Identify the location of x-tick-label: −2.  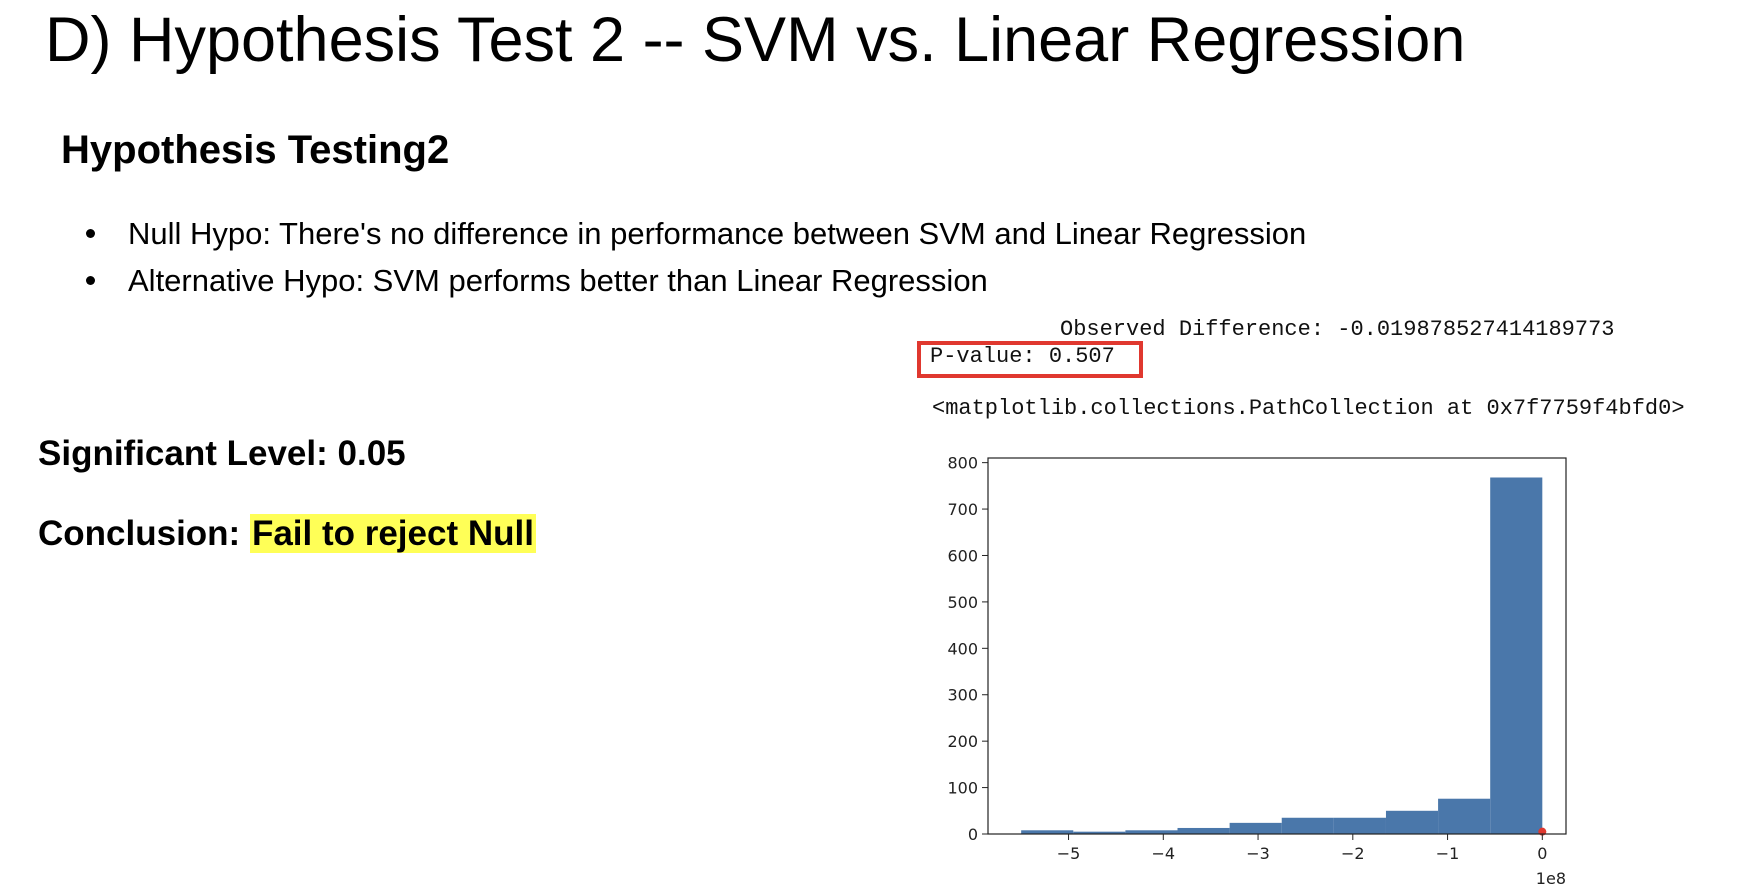
(1353, 853).